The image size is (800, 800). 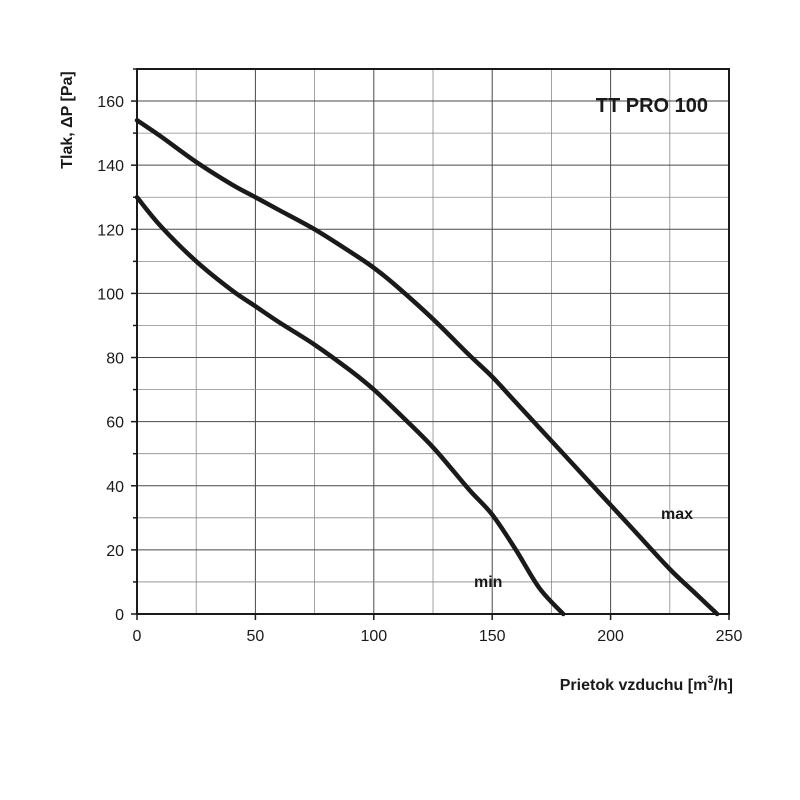 What do you see at coordinates (115, 551) in the screenshot?
I see `y-tick-label: 20` at bounding box center [115, 551].